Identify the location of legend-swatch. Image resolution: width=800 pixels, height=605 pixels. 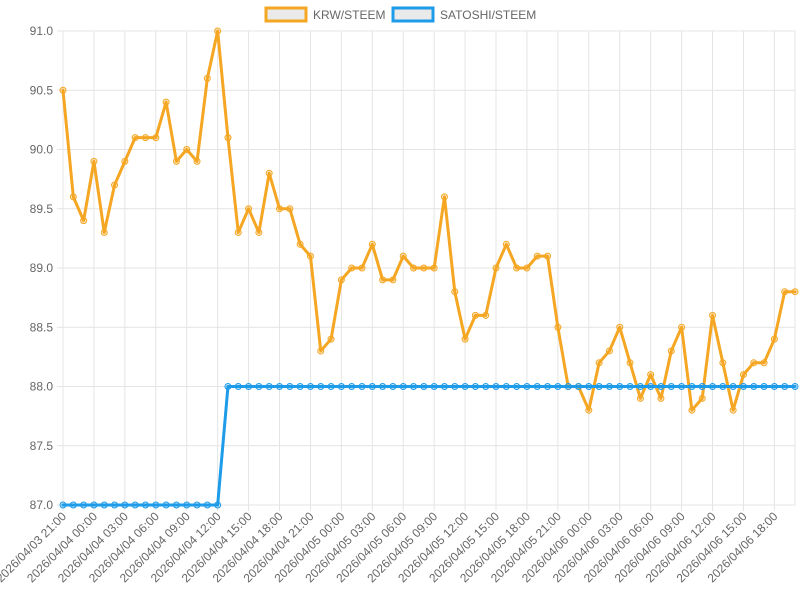
(286, 14).